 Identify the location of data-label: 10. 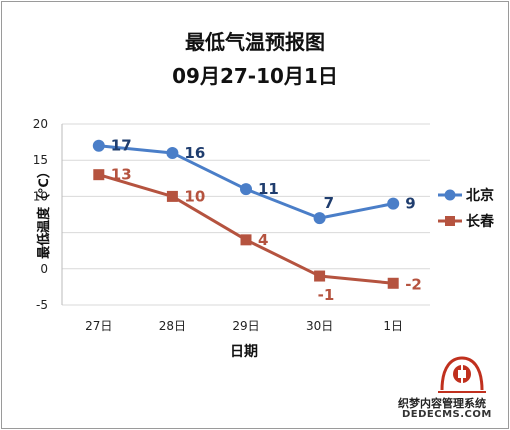
(194, 196).